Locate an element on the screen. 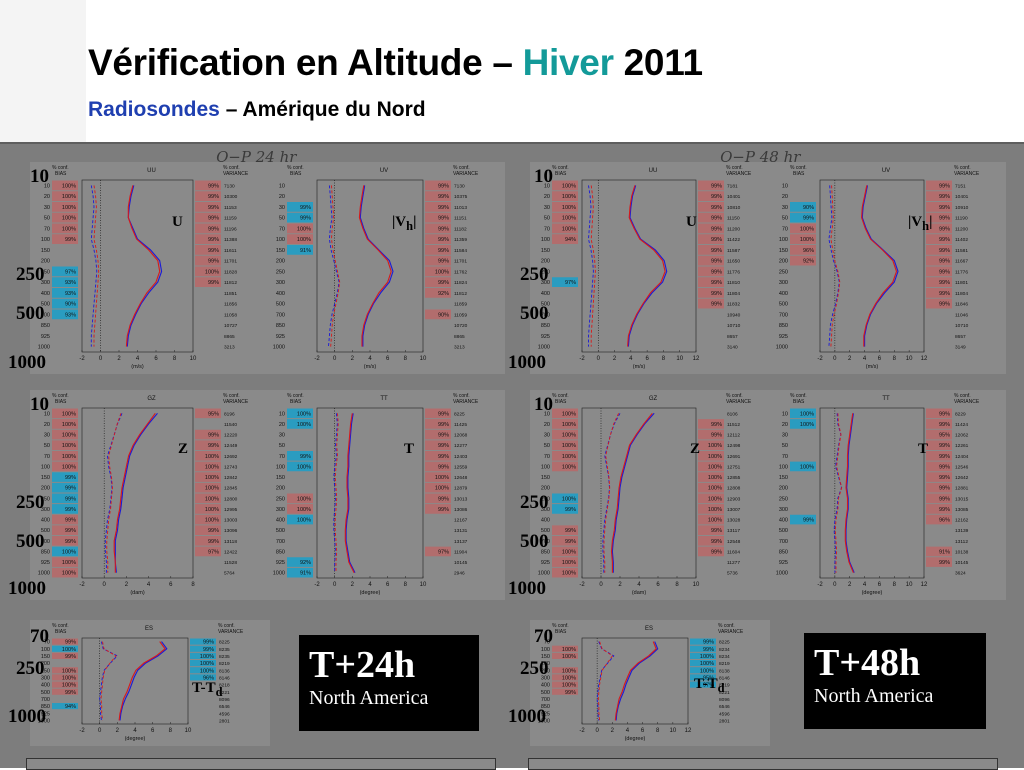 Image resolution: width=1024 pixels, height=770 pixels. conf-right-label: 95% is located at coordinates (213, 414).